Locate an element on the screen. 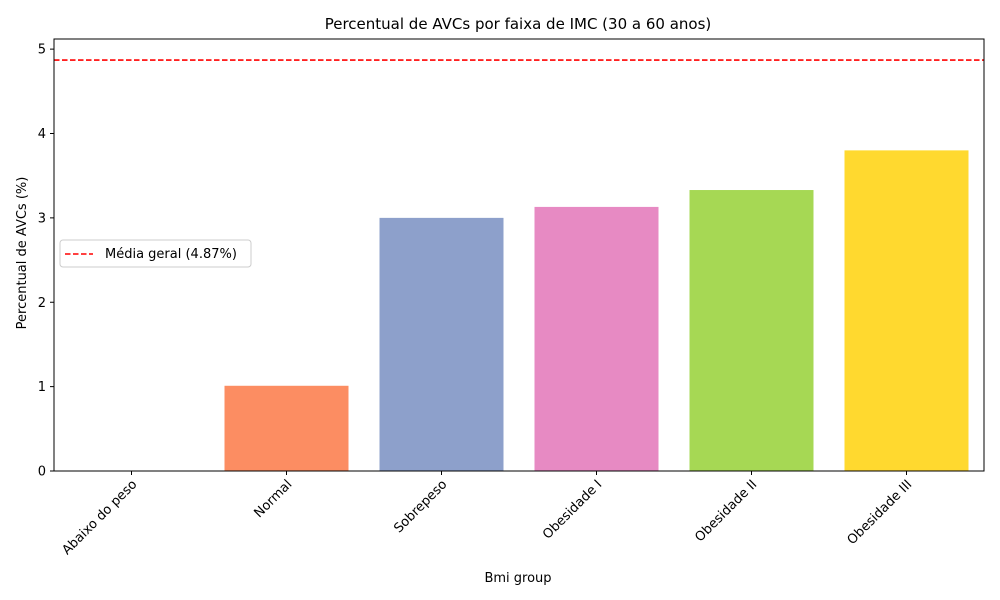  x-tick-label: Obesidade I is located at coordinates (572, 509).